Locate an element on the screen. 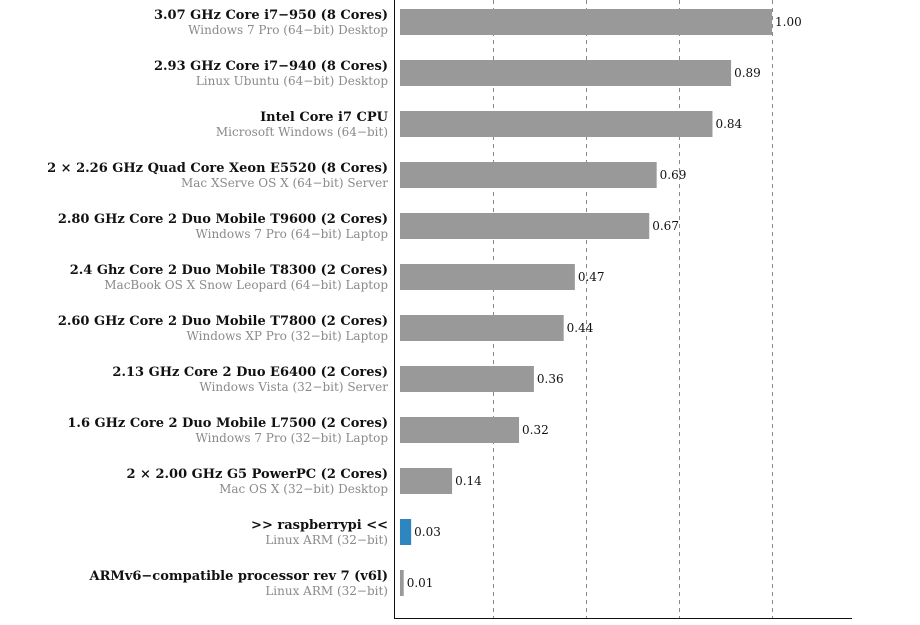  value-label-0: 1.00 is located at coordinates (788, 22).